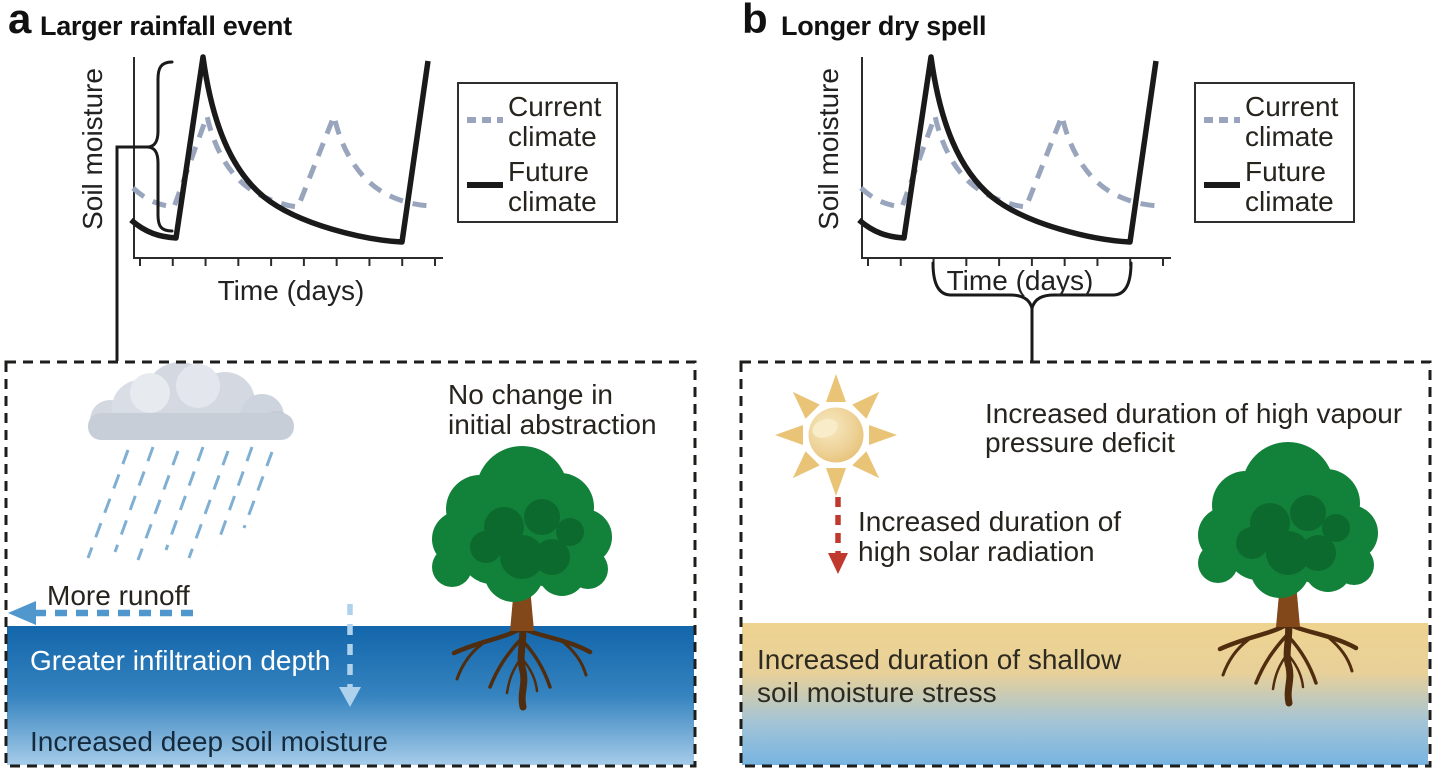 This screenshot has height=770, width=1433. What do you see at coordinates (939, 659) in the screenshot?
I see `shallow-soil-stress-line1: Increased duration of shallow` at bounding box center [939, 659].